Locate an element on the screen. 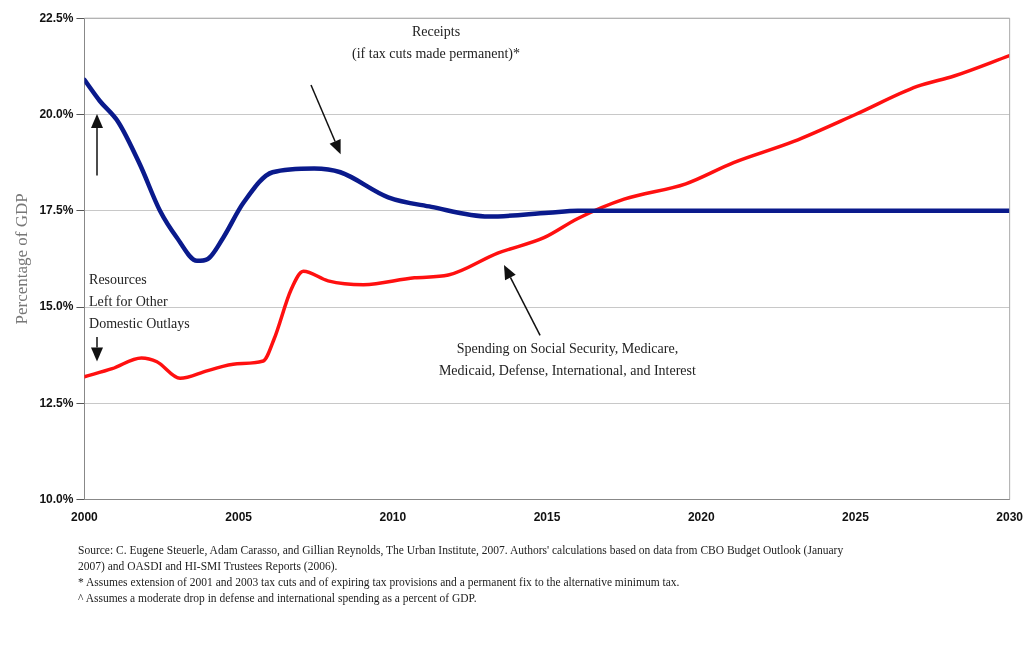 The image size is (1034, 659). x-tick-label: 2000 is located at coordinates (85, 517).